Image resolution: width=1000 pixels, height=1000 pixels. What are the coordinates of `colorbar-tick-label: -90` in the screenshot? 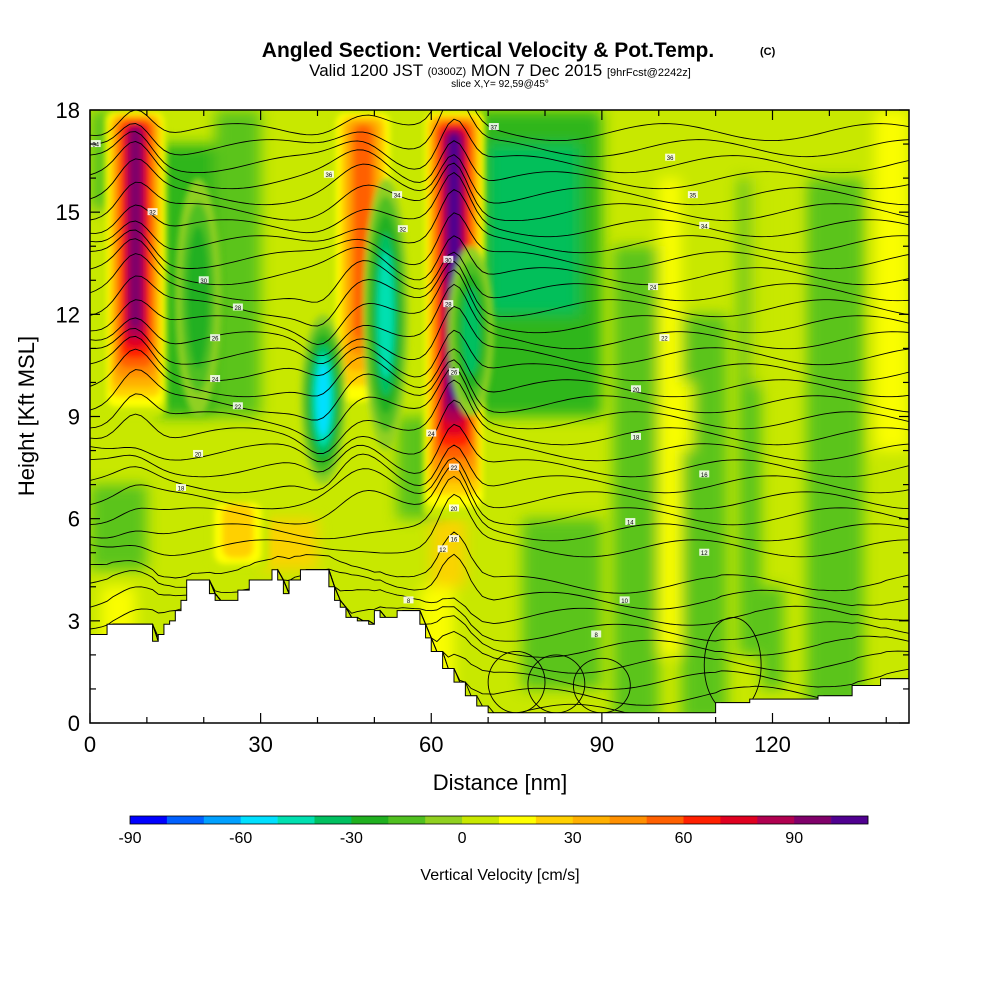 It's located at (129, 838).